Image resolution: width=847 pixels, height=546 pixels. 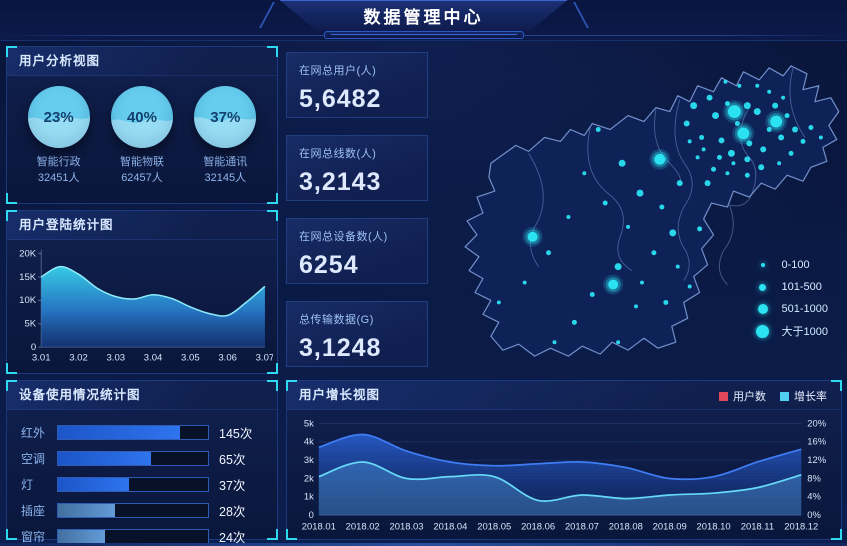 What do you see at coordinates (357, 168) in the screenshot?
I see `stat-card-total-lines: 在网总线数(人) 3,2143` at bounding box center [357, 168].